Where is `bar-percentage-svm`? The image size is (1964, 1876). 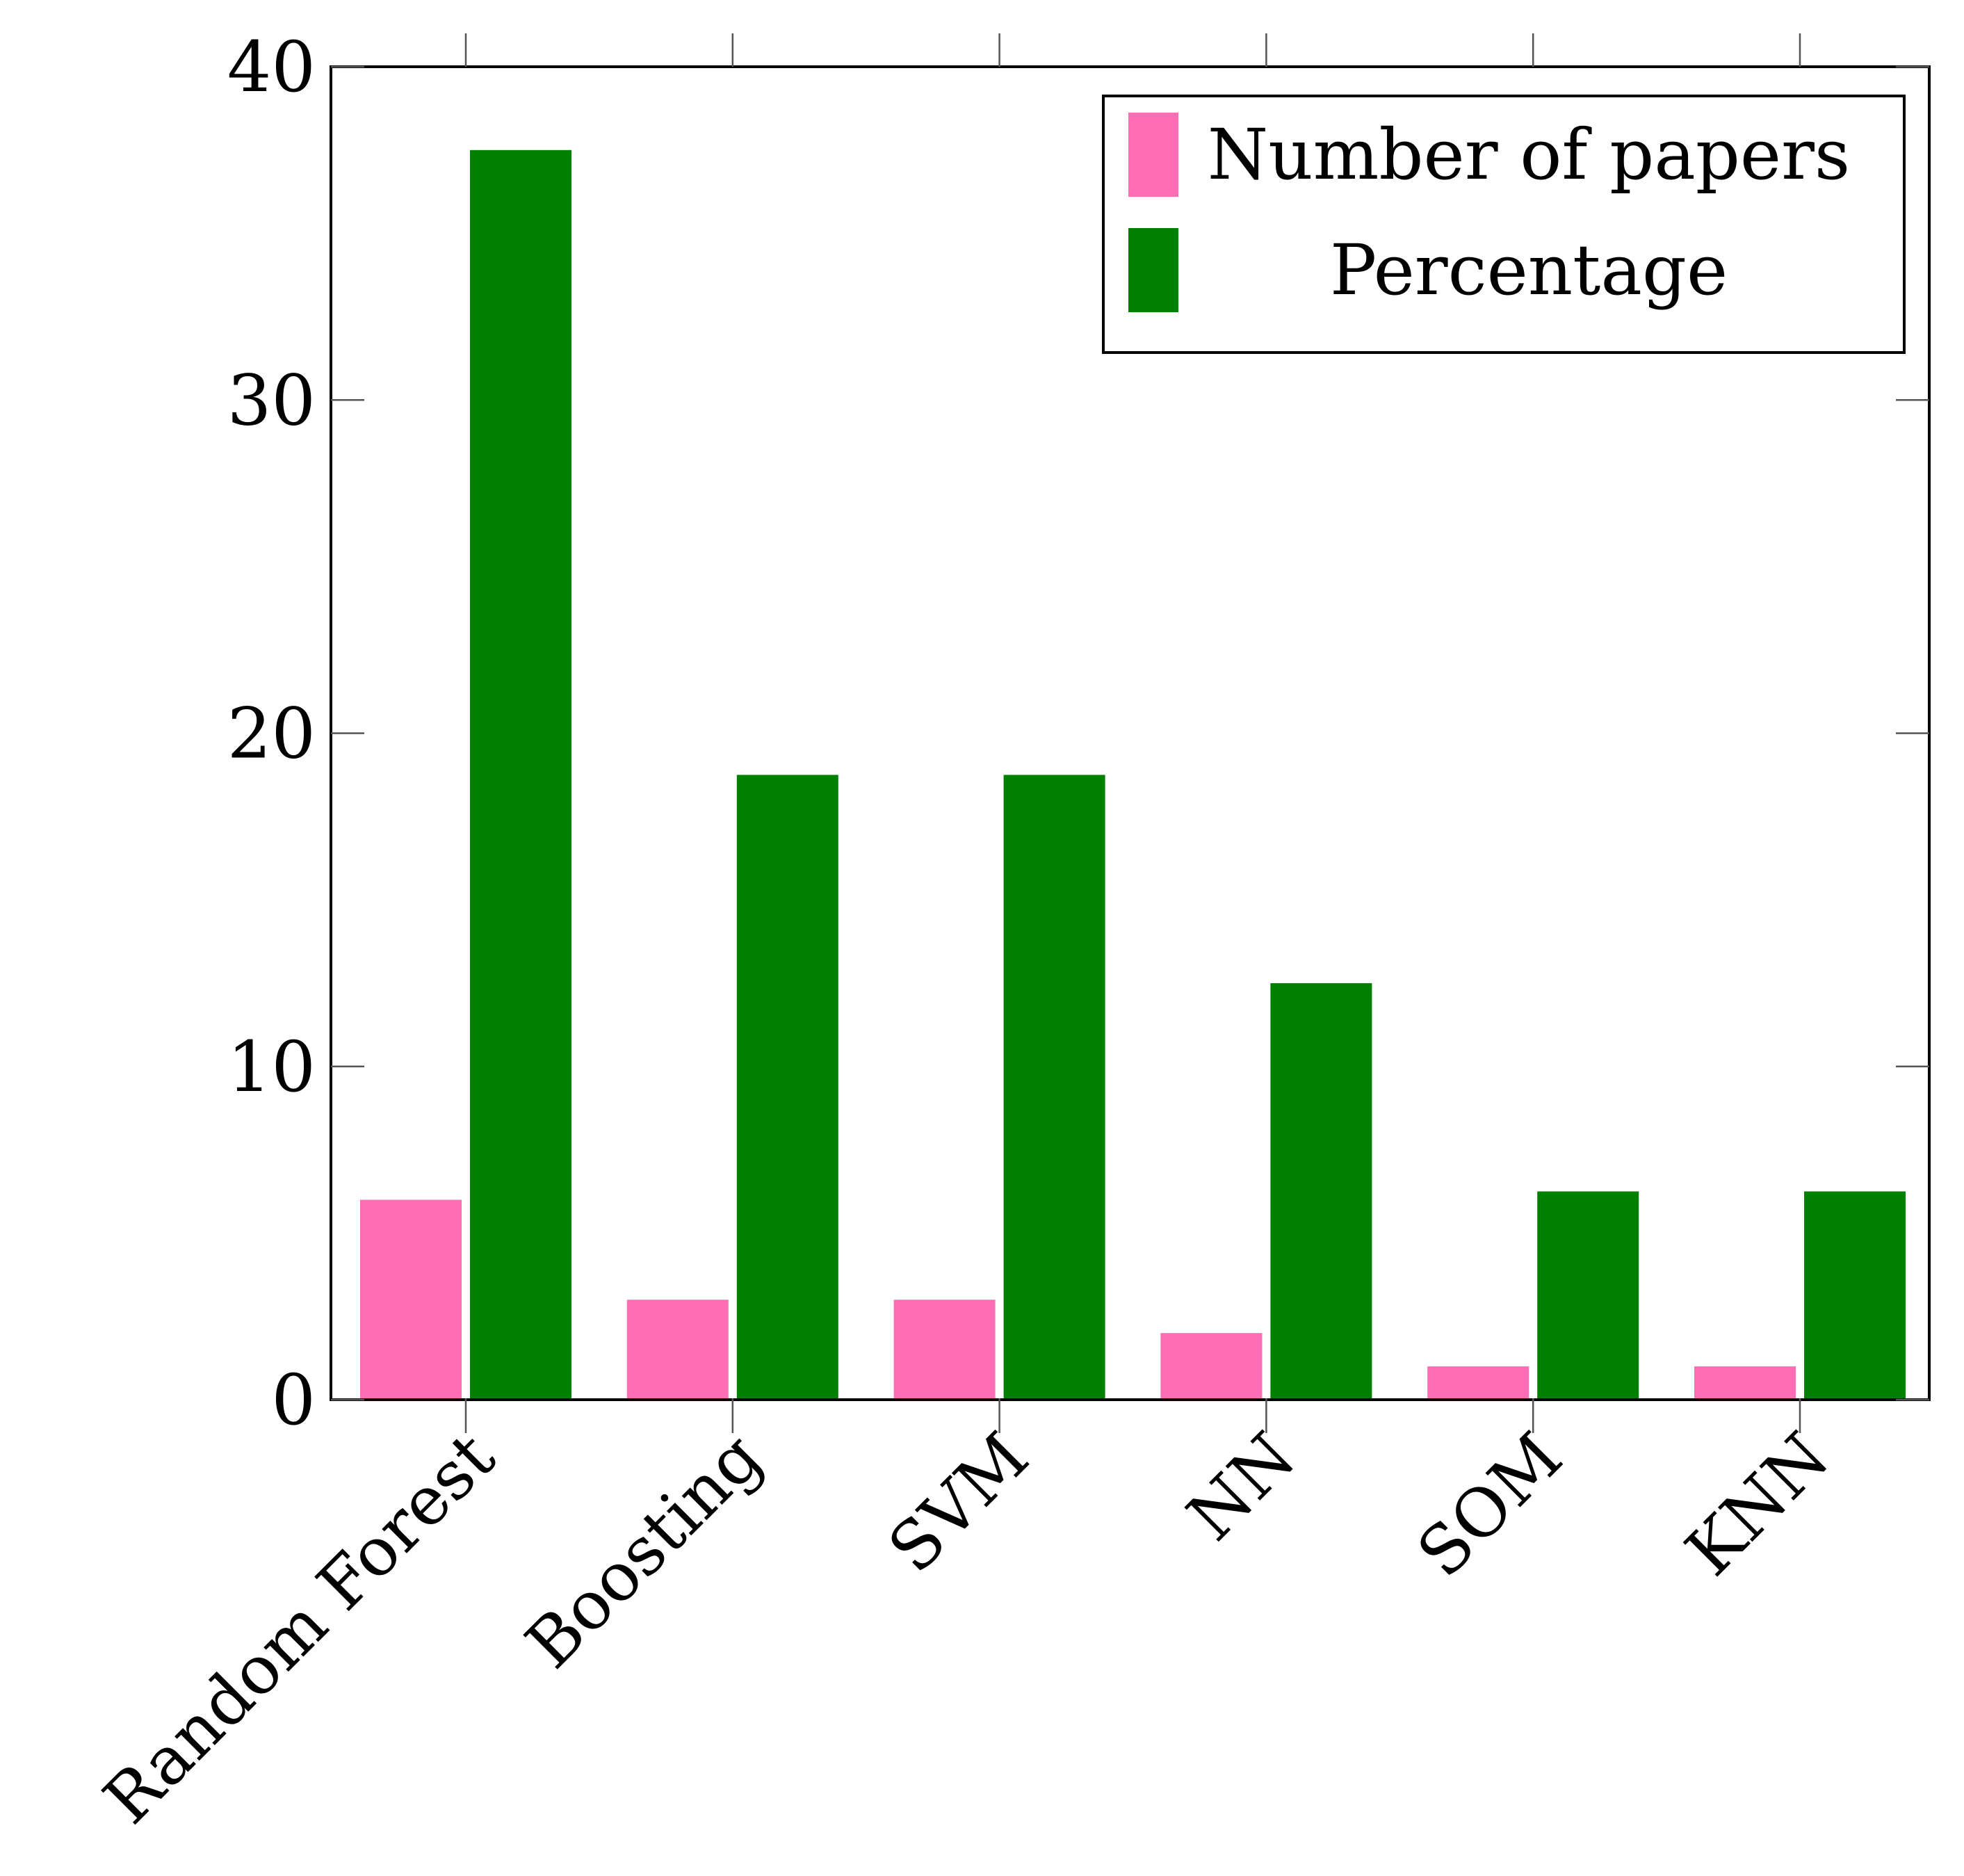 bar-percentage-svm is located at coordinates (1054, 1087).